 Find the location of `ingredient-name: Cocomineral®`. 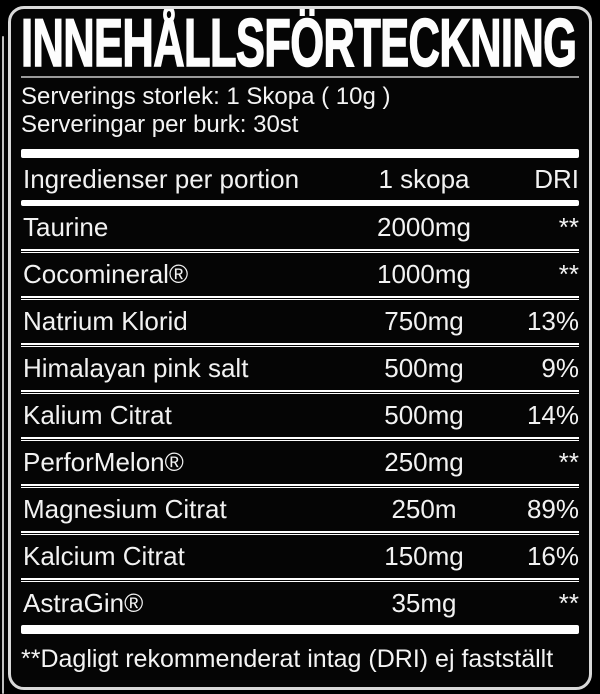

ingredient-name: Cocomineral® is located at coordinates (106, 274).